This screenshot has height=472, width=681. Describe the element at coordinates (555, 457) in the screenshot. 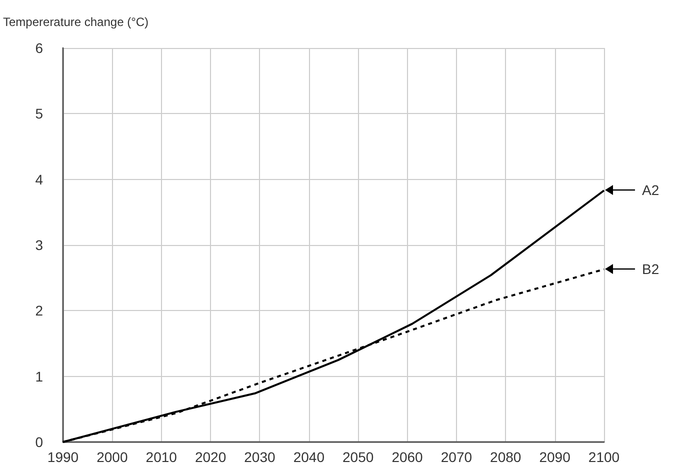

I see `x-tick-label: 2090` at that location.